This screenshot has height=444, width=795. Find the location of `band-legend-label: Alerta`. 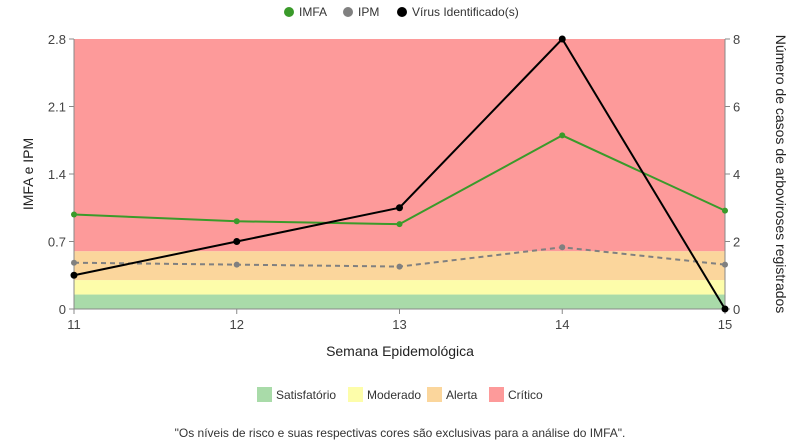

band-legend-label: Alerta is located at coordinates (462, 395).